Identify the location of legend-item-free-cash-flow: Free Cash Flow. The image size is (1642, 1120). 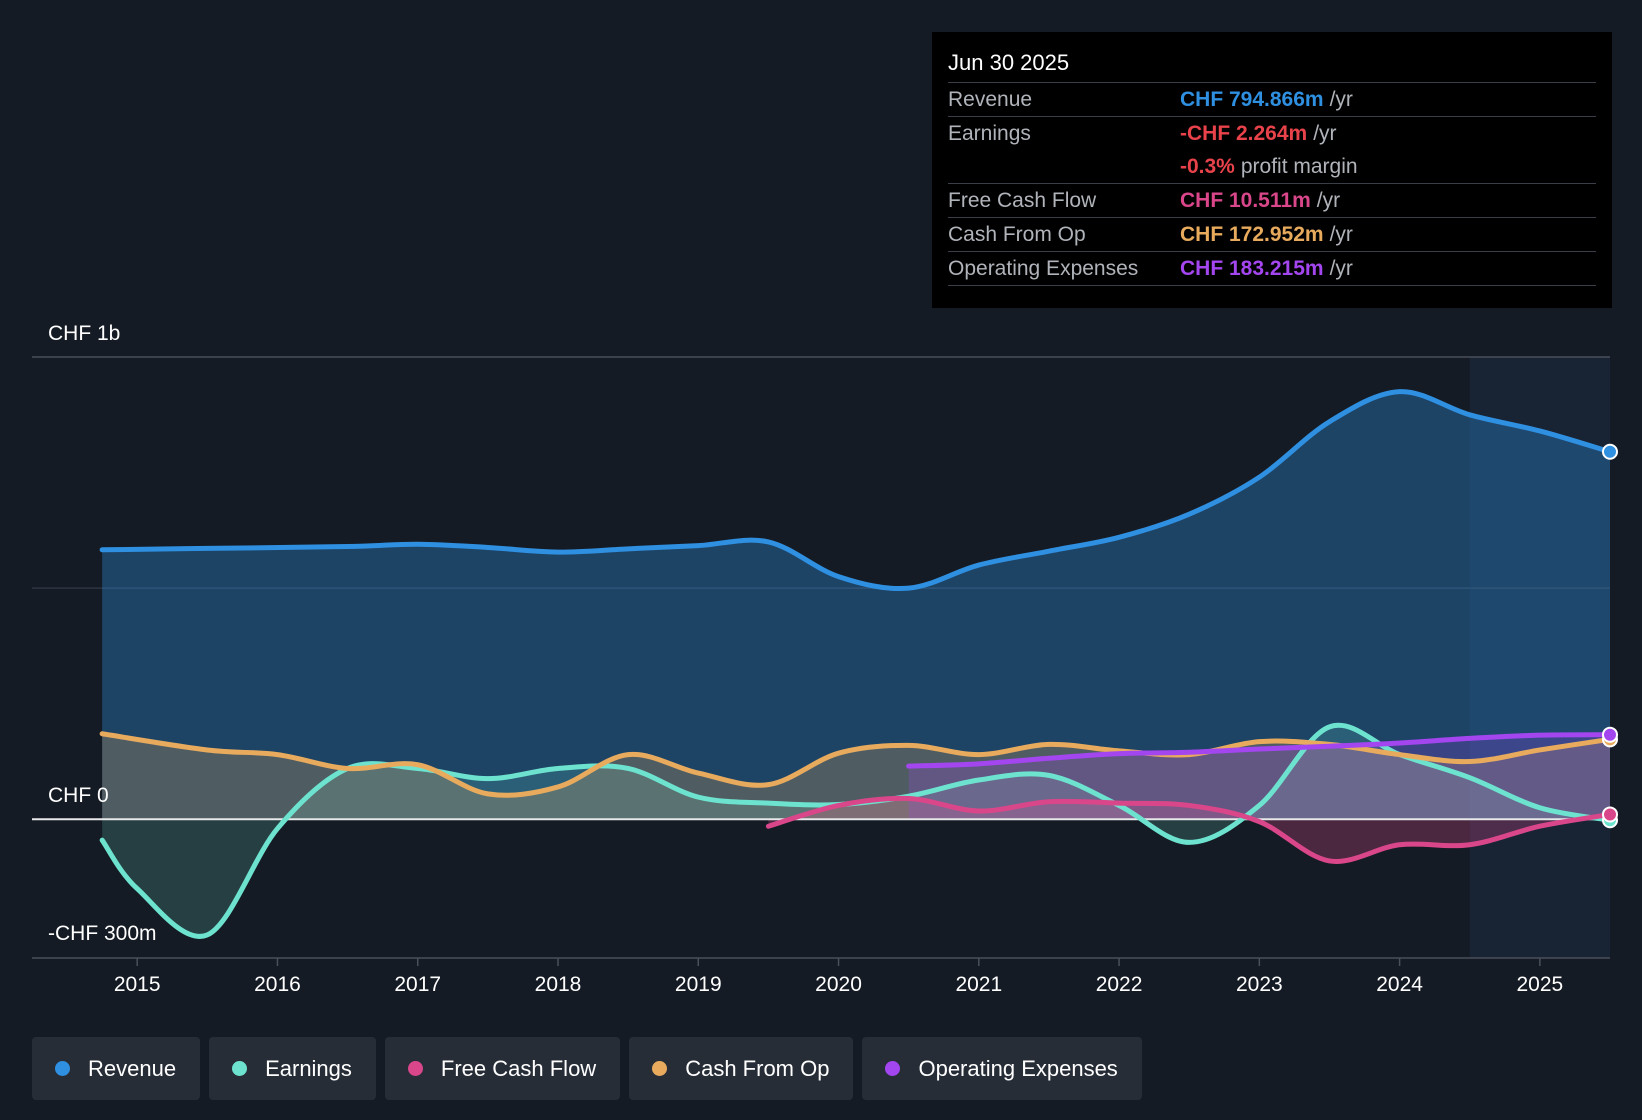
(502, 1068).